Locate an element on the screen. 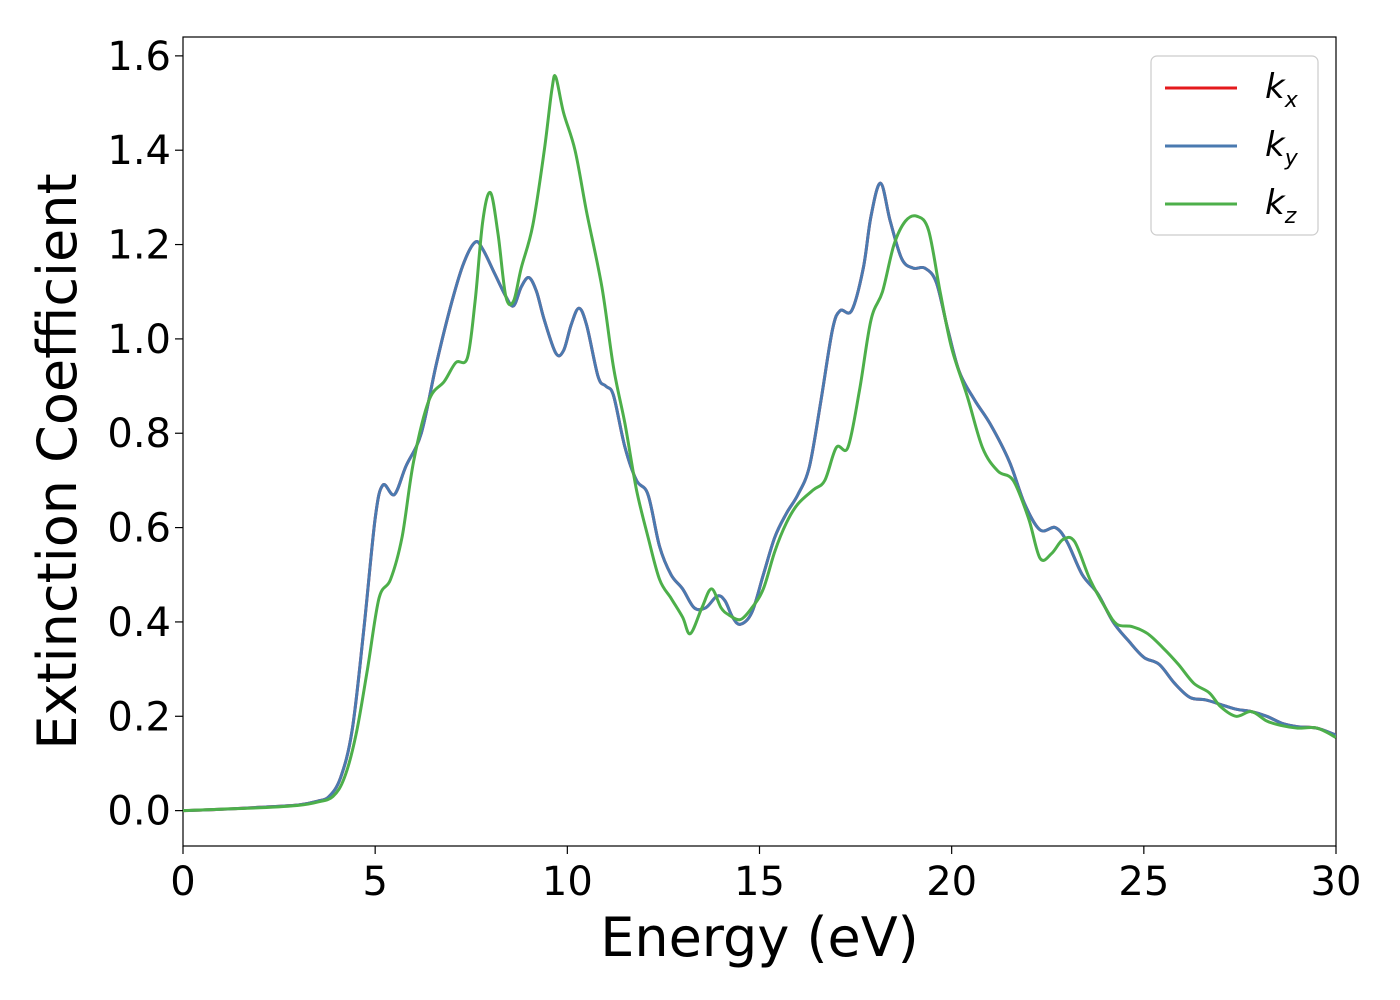 This screenshot has width=1400, height=1000. x-axis: 0 5 10 15 20 25 30 is located at coordinates (765, 875).